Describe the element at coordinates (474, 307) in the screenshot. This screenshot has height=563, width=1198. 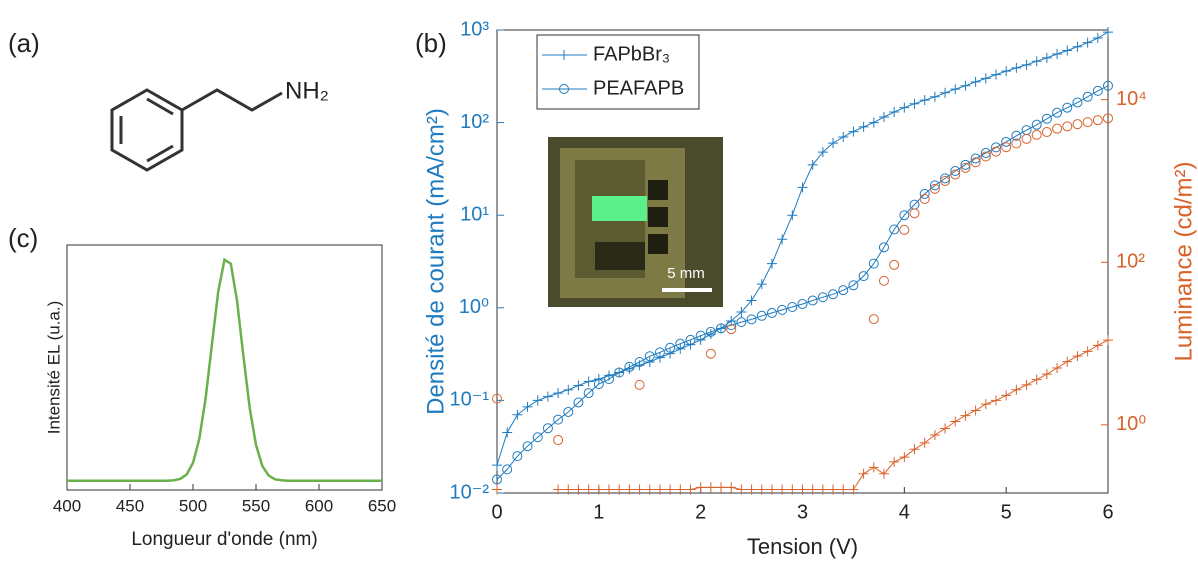
I see `y-tick-label: 10⁰` at that location.